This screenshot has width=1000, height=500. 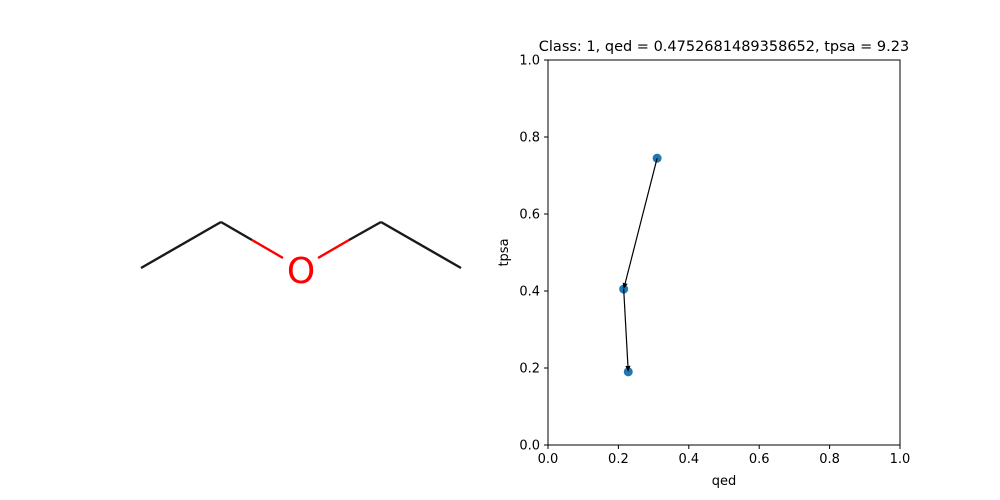 I want to click on y-axis-label: tpsa, so click(x=504, y=252).